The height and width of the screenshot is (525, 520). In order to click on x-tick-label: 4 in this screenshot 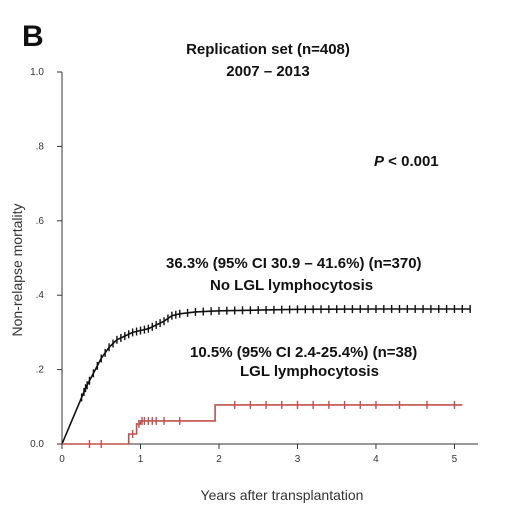, I will do `click(376, 459)`.